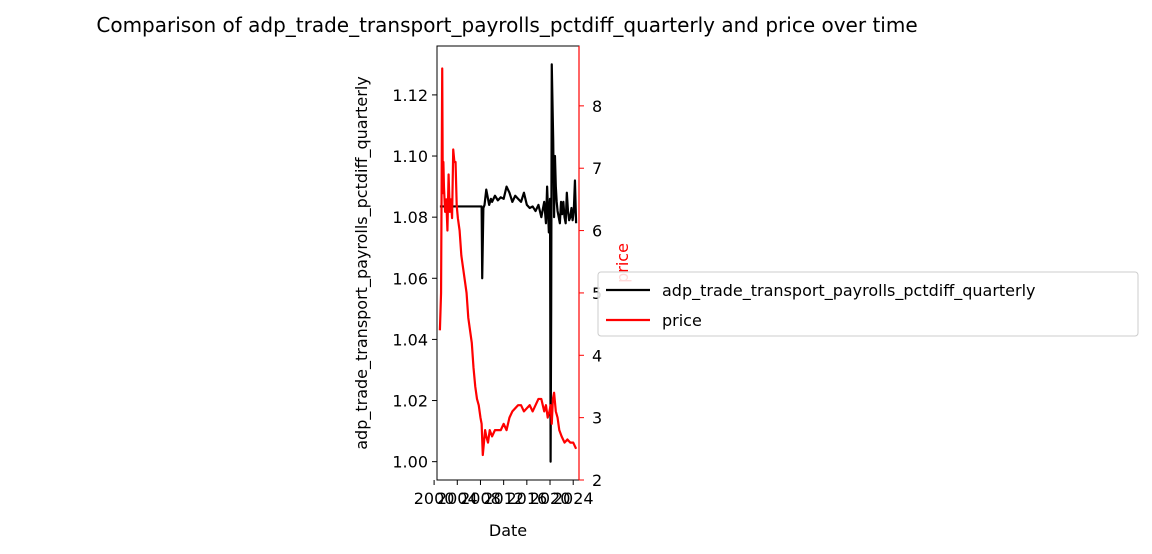  I want to click on legend-frame, so click(868, 304).